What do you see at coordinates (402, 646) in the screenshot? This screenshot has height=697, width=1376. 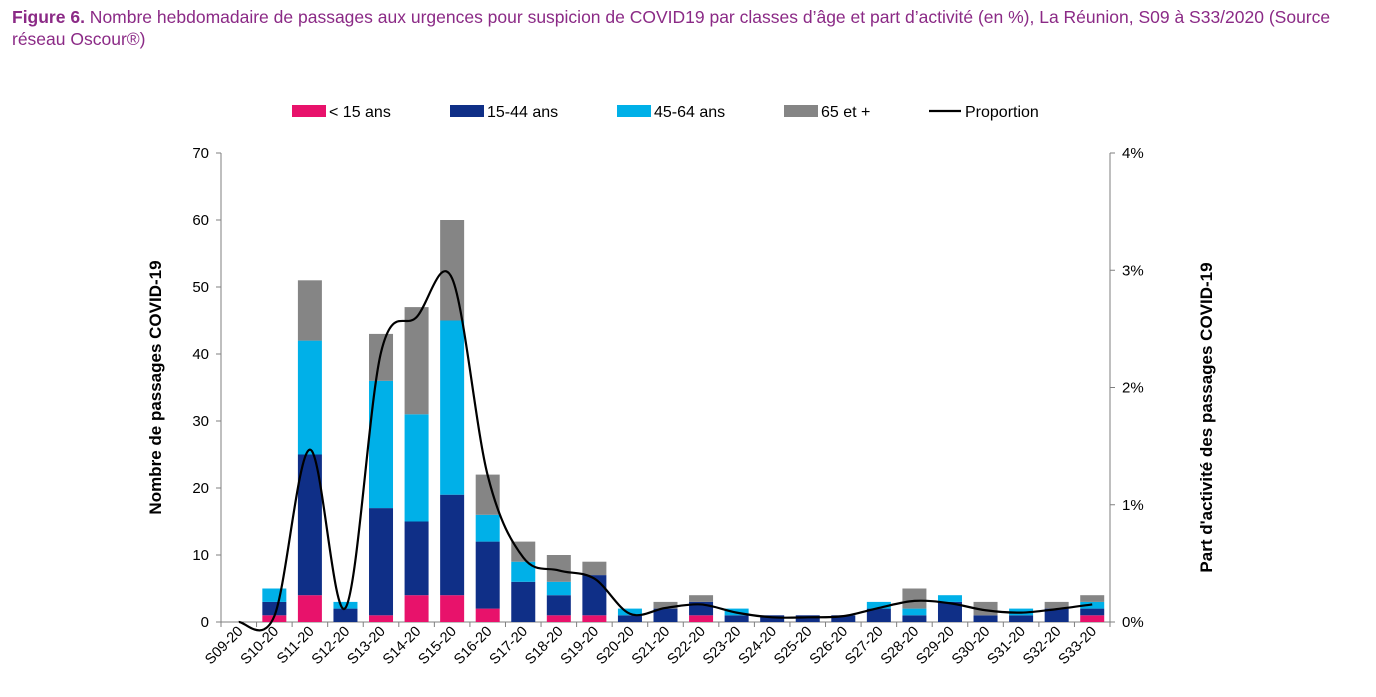 I see `x-tick-label: S14-20` at bounding box center [402, 646].